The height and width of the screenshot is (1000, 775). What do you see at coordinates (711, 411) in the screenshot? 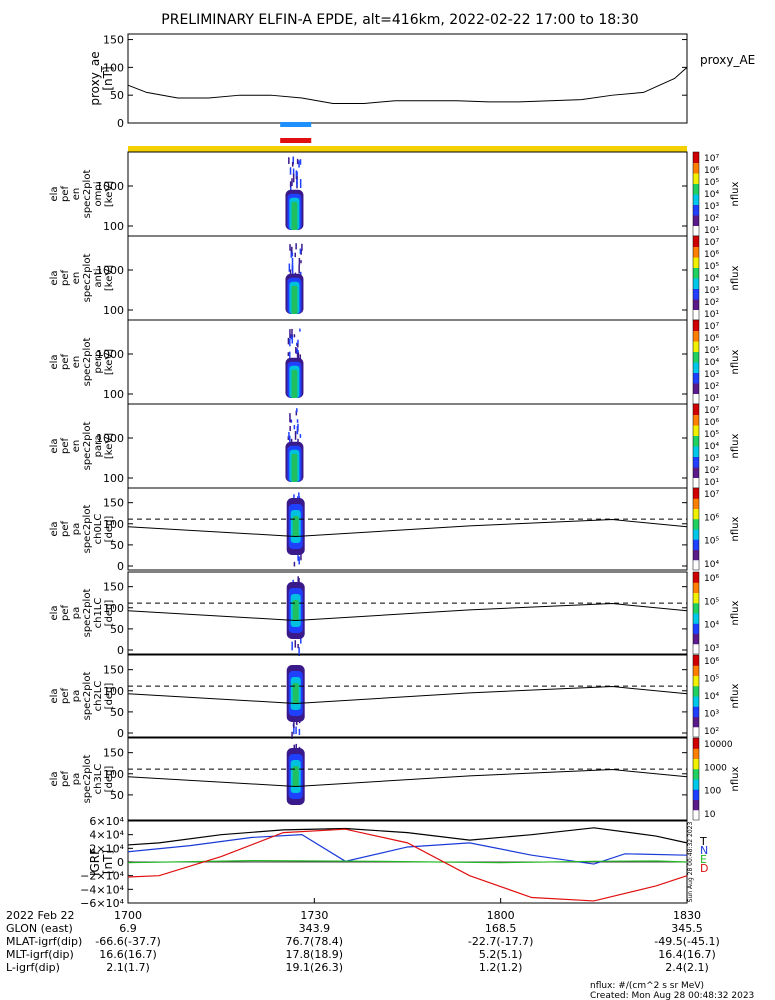
I see `spec-3-colorbar-label: 10⁷` at bounding box center [711, 411].